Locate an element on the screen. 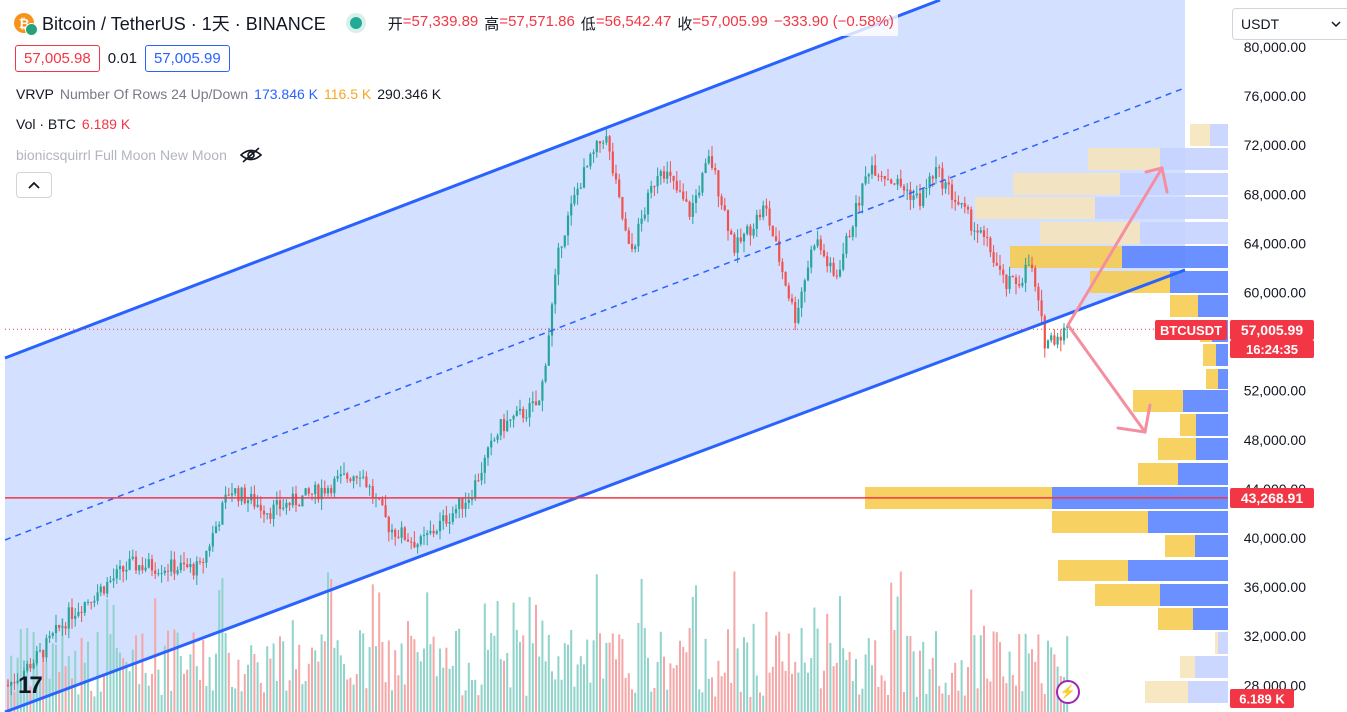  symbol-title: Bitcoin / TetherUS · 1天 · BINANCE is located at coordinates (184, 24).